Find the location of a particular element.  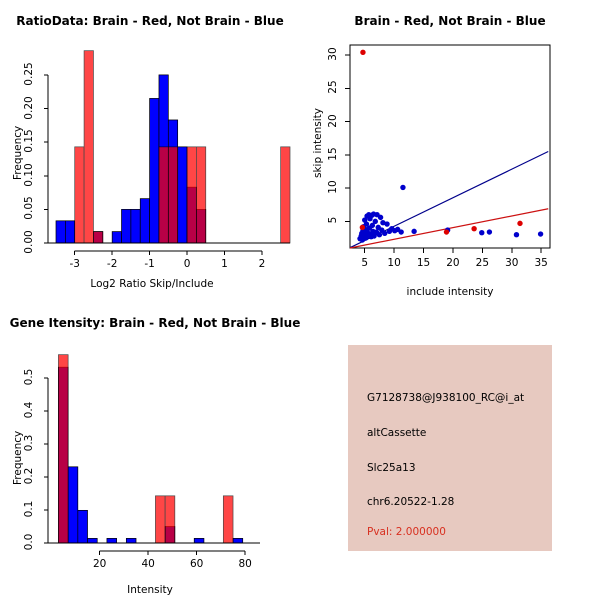

ratio-histogram-bars is located at coordinates (173, 147).